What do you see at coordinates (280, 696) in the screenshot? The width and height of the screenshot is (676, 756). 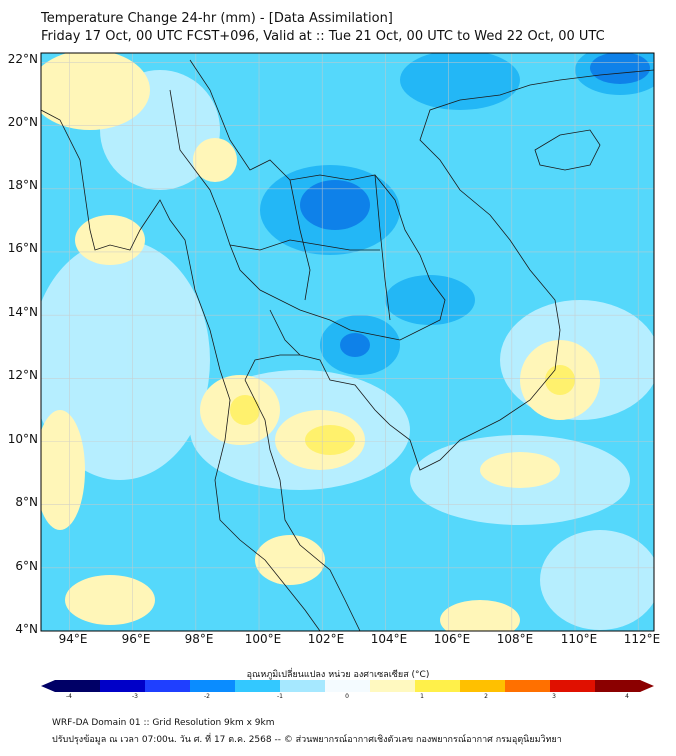 I see `colorbar-tick: -1` at bounding box center [280, 696].